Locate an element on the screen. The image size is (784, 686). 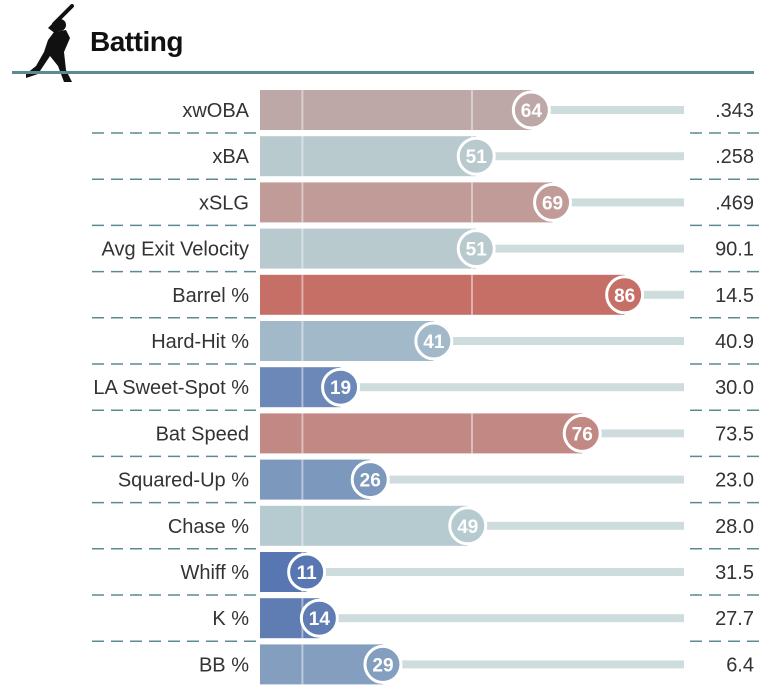
percentile-value: 26 is located at coordinates (370, 481).